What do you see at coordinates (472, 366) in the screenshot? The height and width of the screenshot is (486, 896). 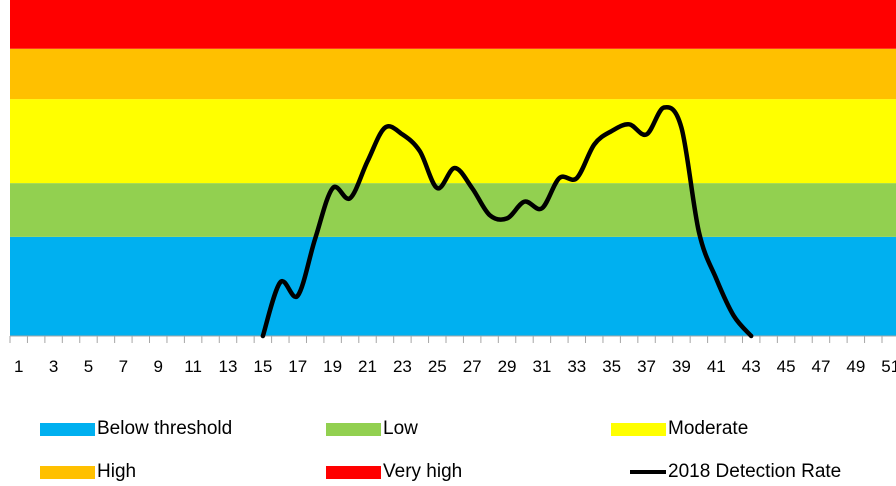 I see `x-tick-label: 27` at bounding box center [472, 366].